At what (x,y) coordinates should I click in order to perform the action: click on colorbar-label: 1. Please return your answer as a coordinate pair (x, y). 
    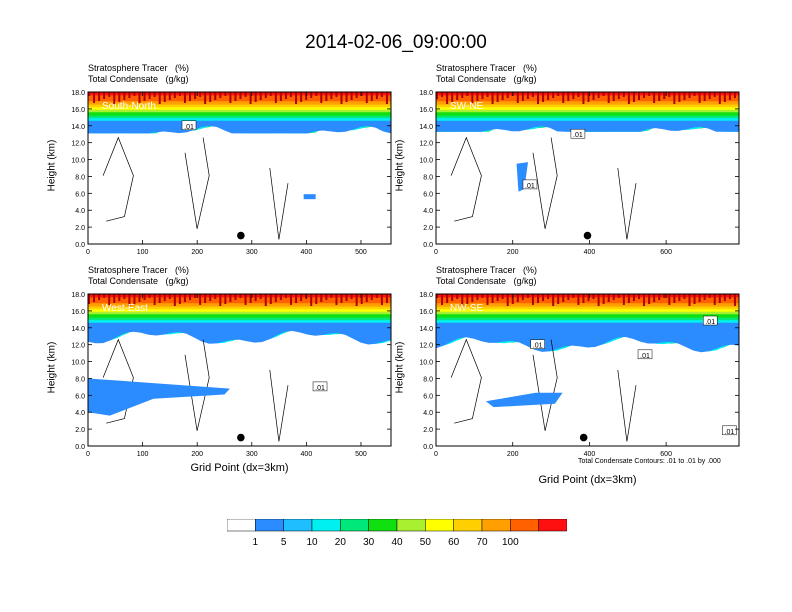
    Looking at the image, I should click on (255, 542).